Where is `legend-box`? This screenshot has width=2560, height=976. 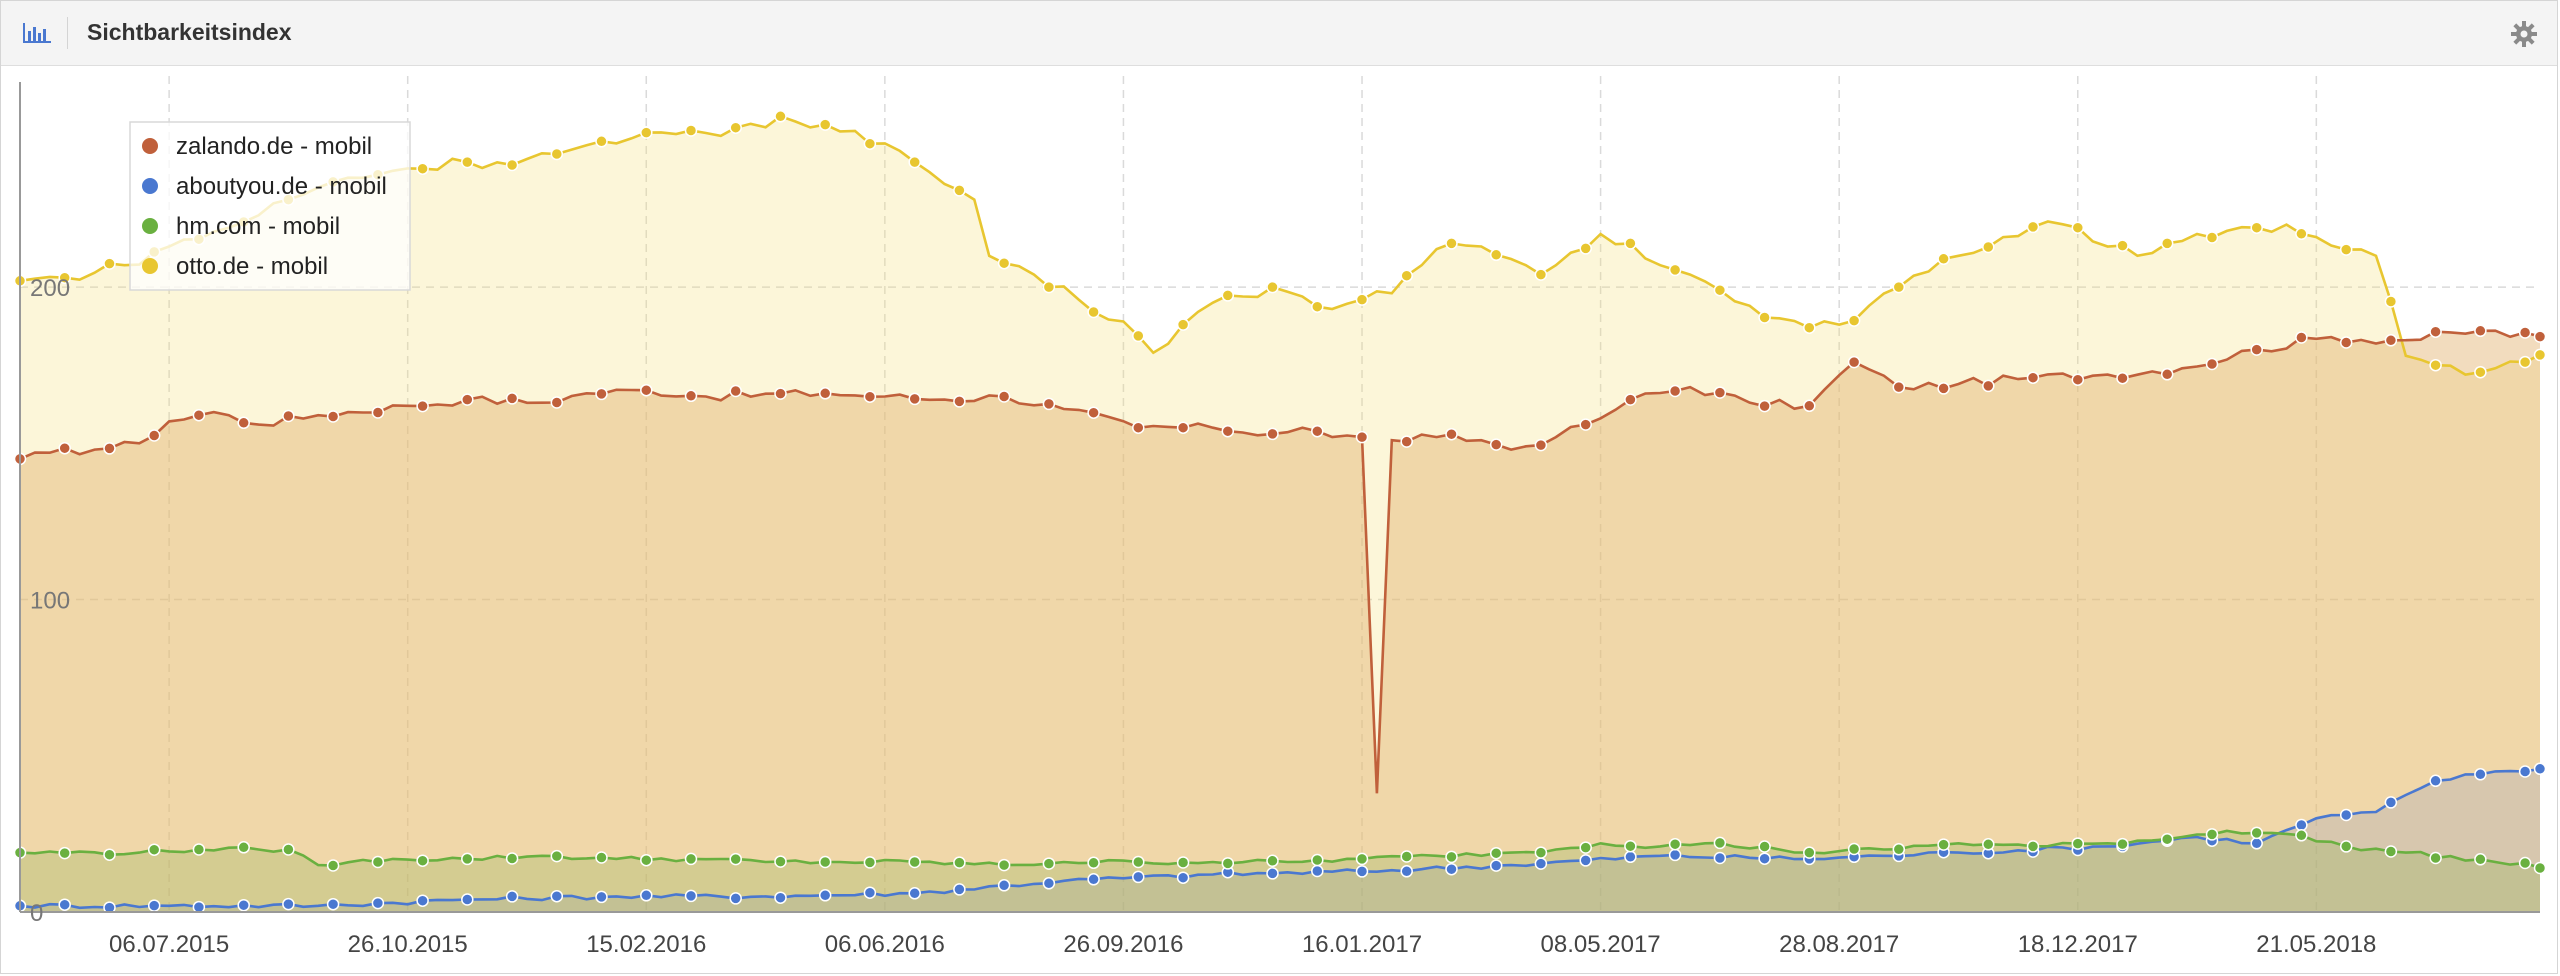 legend-box is located at coordinates (270, 206).